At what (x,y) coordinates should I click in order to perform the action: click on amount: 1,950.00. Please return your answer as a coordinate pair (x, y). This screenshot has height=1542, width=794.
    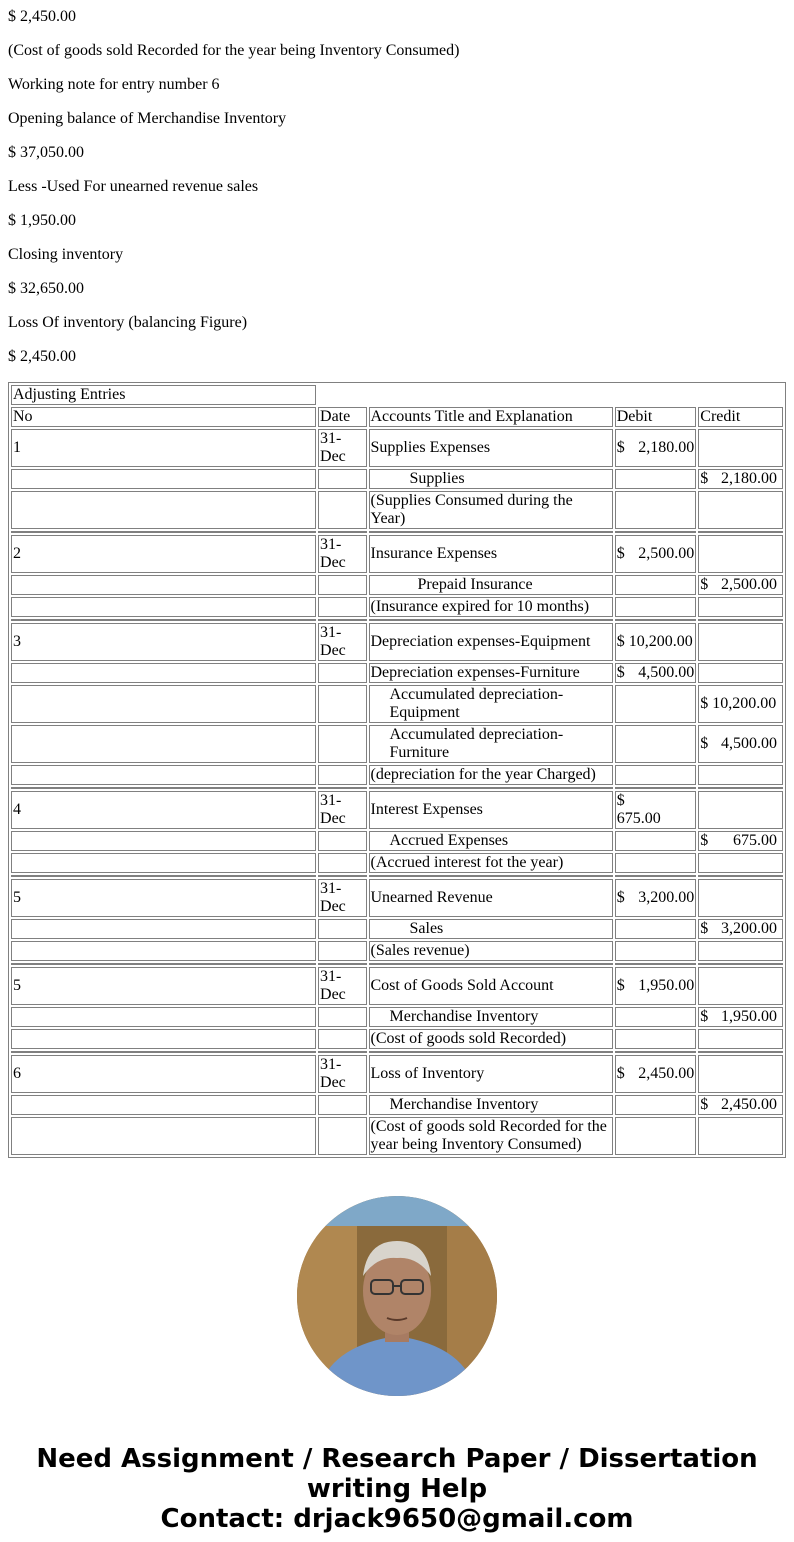
    Looking at the image, I should click on (749, 1016).